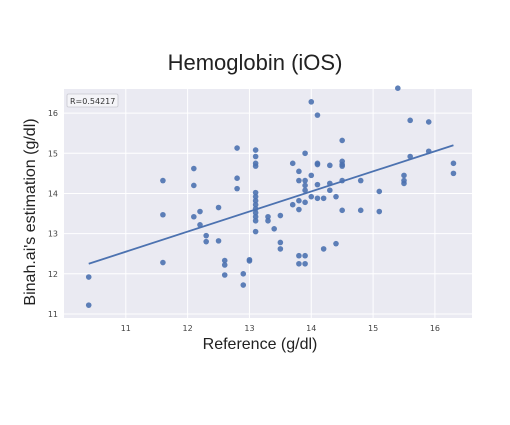  What do you see at coordinates (311, 328) in the screenshot?
I see `x-tick-label: 14` at bounding box center [311, 328].